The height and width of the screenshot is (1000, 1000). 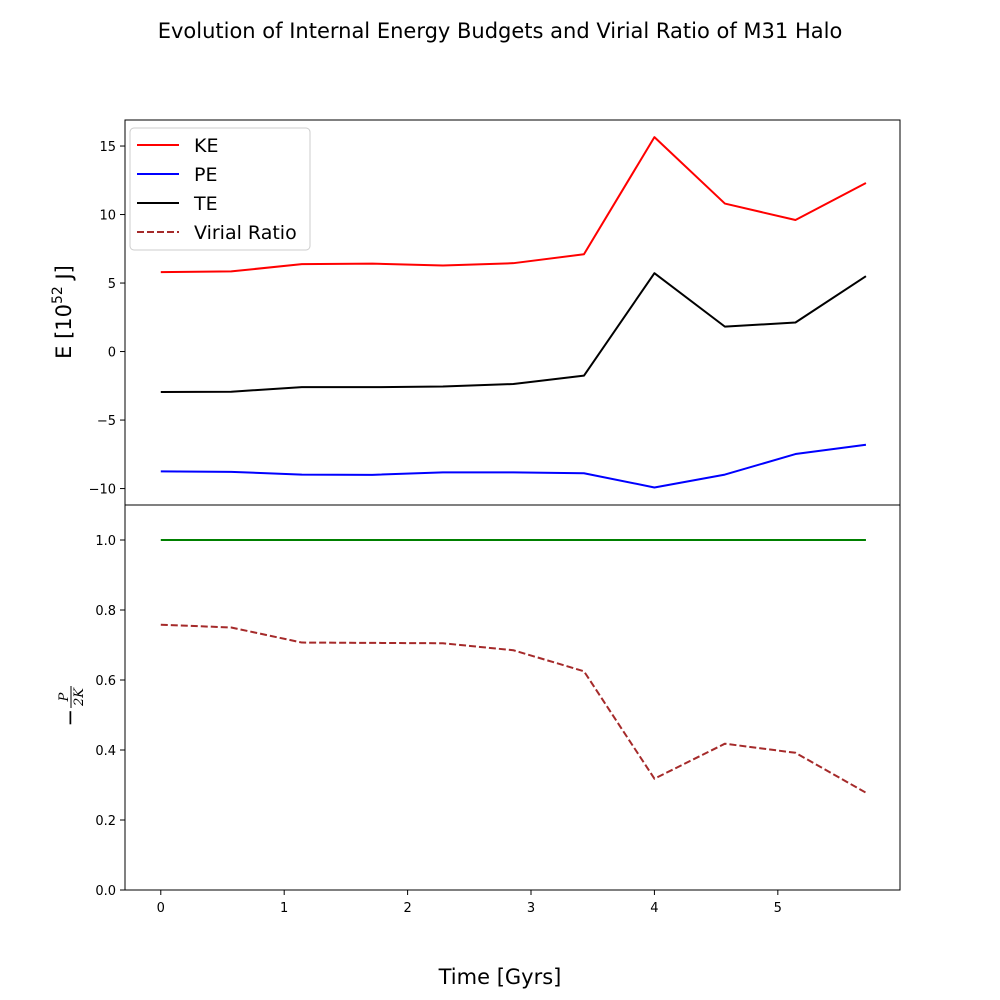 I want to click on energy-y-ticks: −10 −5 0 5 10 15, so click(x=107, y=319).